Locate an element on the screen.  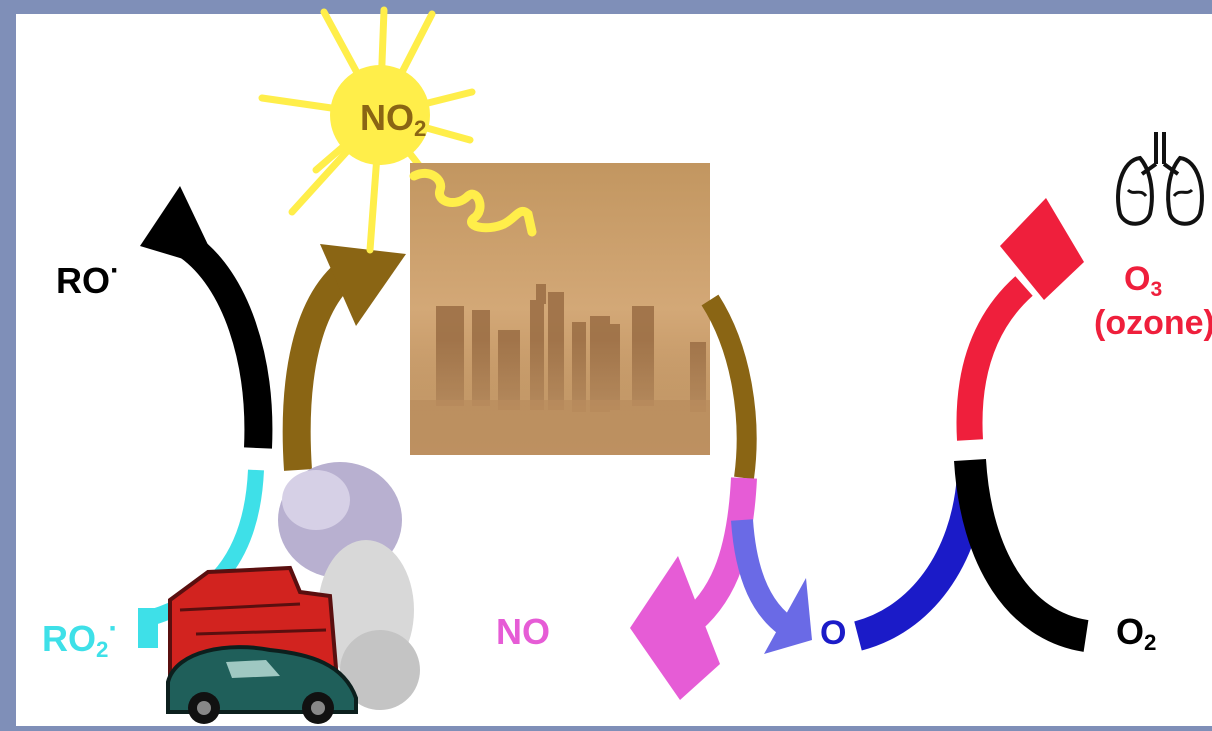
ozone-label: (ozone) is located at coordinates (1153, 323).